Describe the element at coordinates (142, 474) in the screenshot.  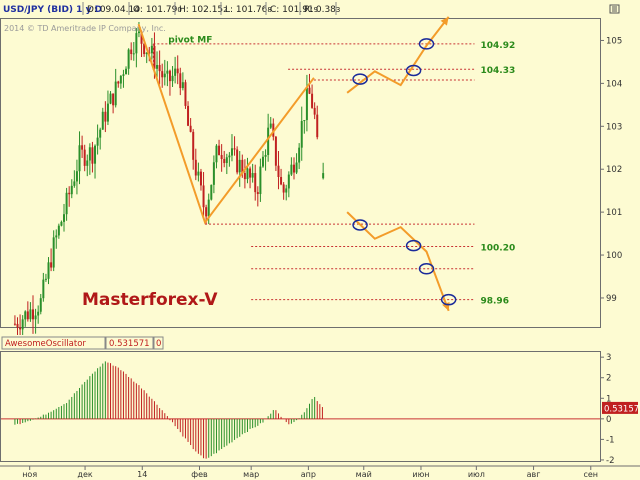
I see `time-tick-label: 14` at that location.